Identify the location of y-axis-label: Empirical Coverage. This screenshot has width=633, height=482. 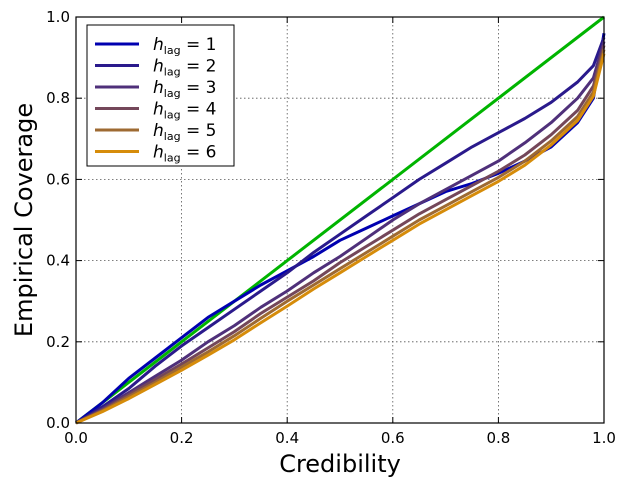
(24, 220).